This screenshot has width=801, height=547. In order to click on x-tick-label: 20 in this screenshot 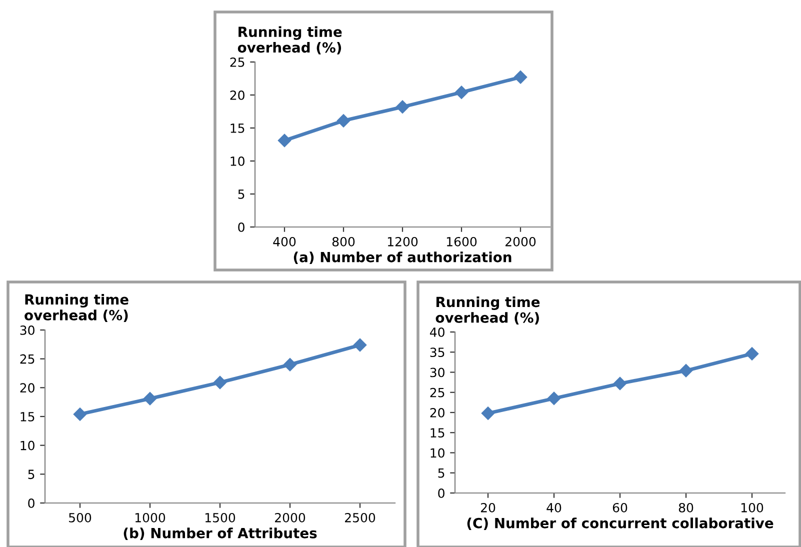, I will do `click(488, 507)`.